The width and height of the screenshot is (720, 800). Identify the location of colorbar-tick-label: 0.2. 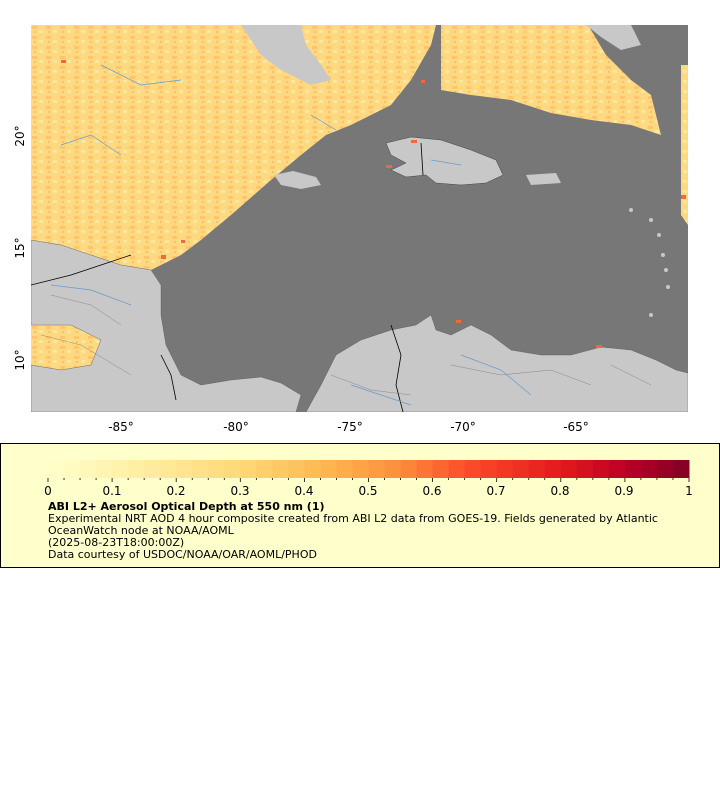
(176, 491).